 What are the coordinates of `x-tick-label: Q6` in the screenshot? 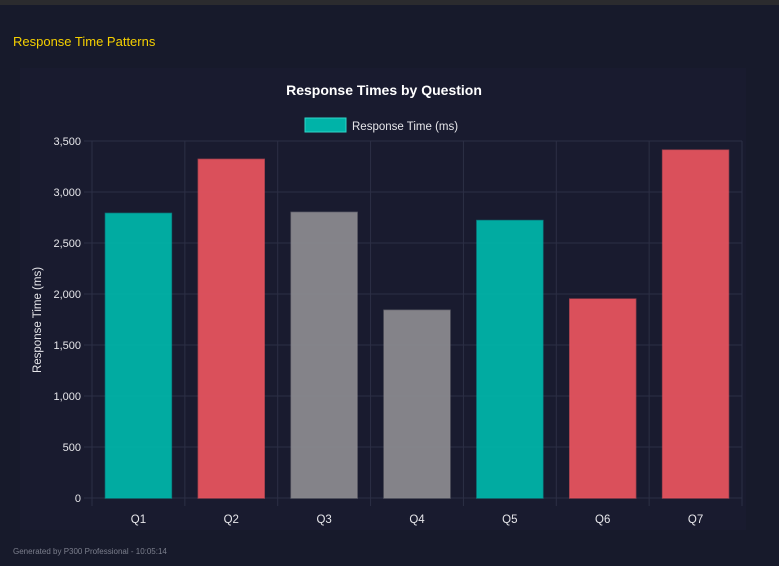 It's located at (602, 520).